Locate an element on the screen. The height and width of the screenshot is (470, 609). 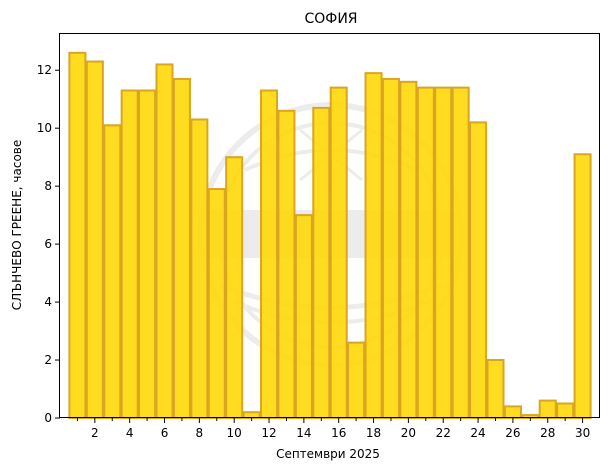
x-tick-label: 16 is located at coordinates (338, 433).